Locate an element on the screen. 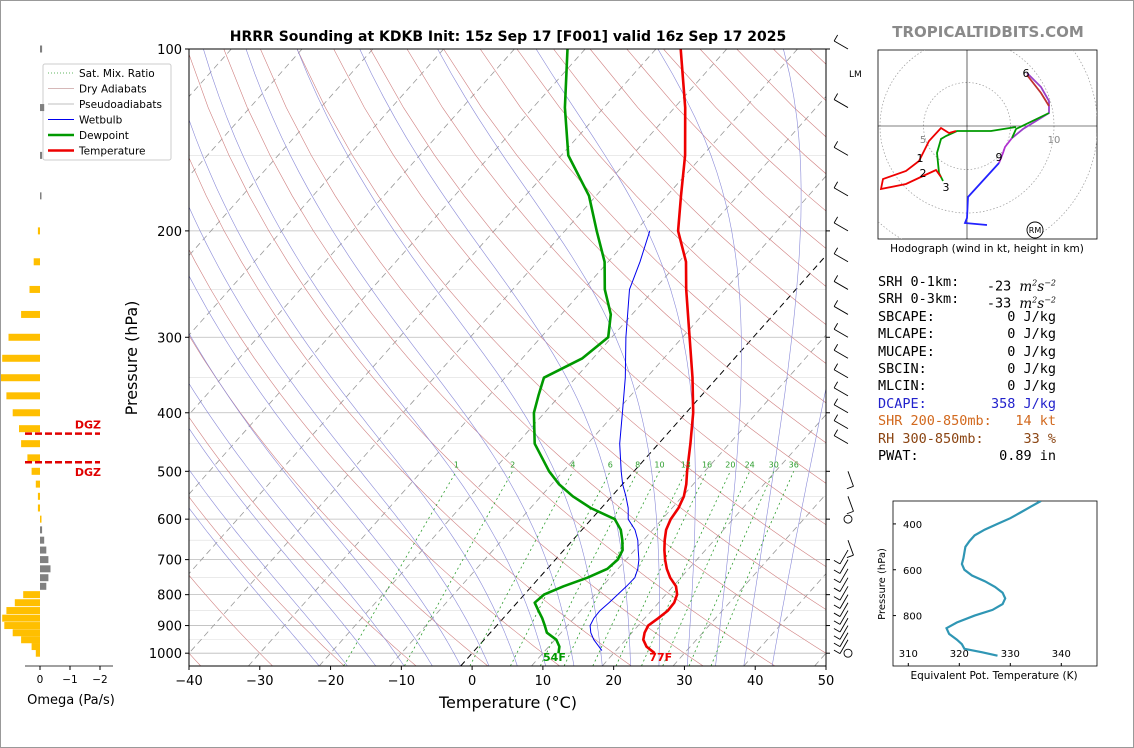 This screenshot has height=748, width=1134. legend-label: Sat. Mix. Ratio is located at coordinates (117, 74).